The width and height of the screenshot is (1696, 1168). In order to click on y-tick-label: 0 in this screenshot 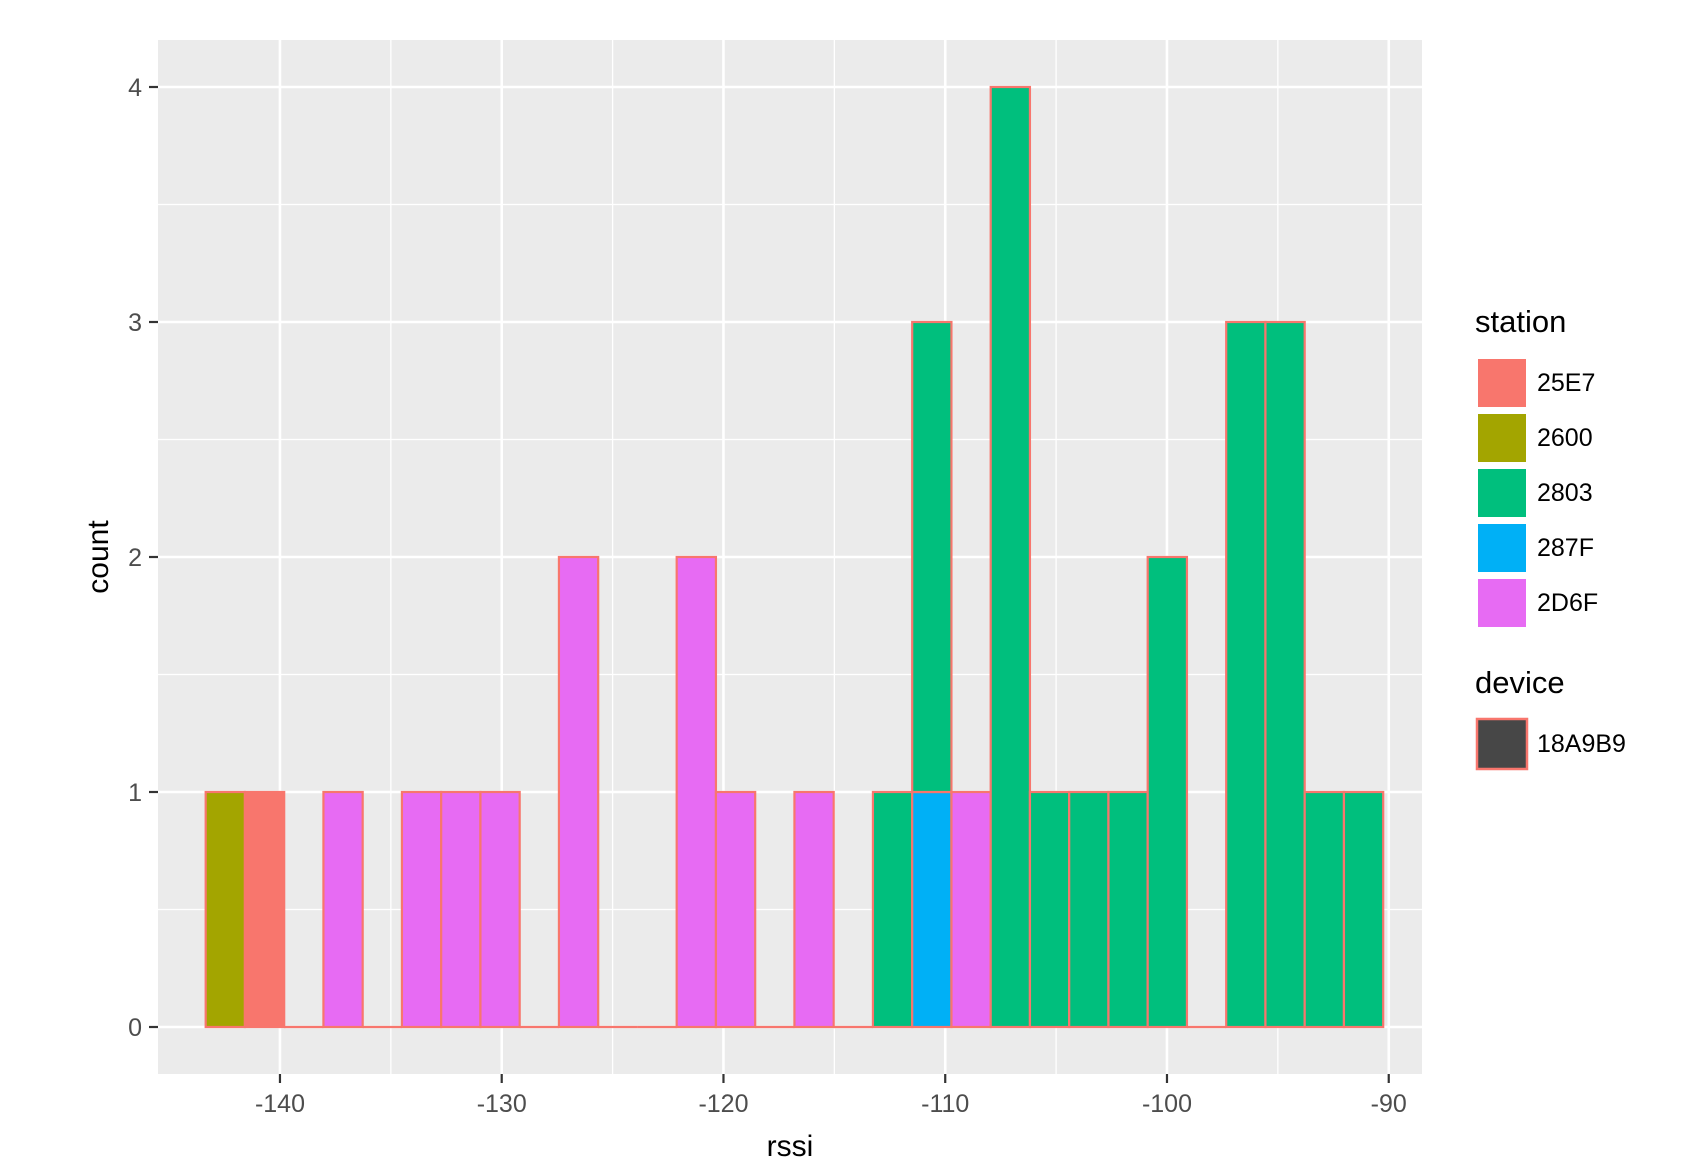, I will do `click(135, 1028)`.